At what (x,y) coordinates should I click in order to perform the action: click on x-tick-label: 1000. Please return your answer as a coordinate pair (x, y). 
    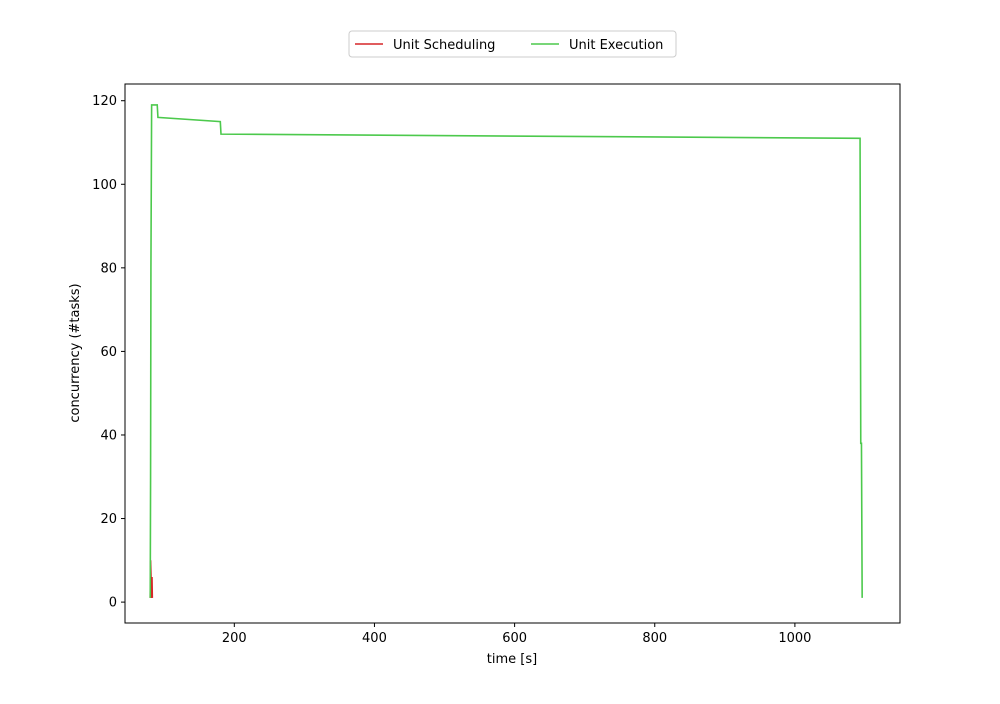
    Looking at the image, I should click on (794, 638).